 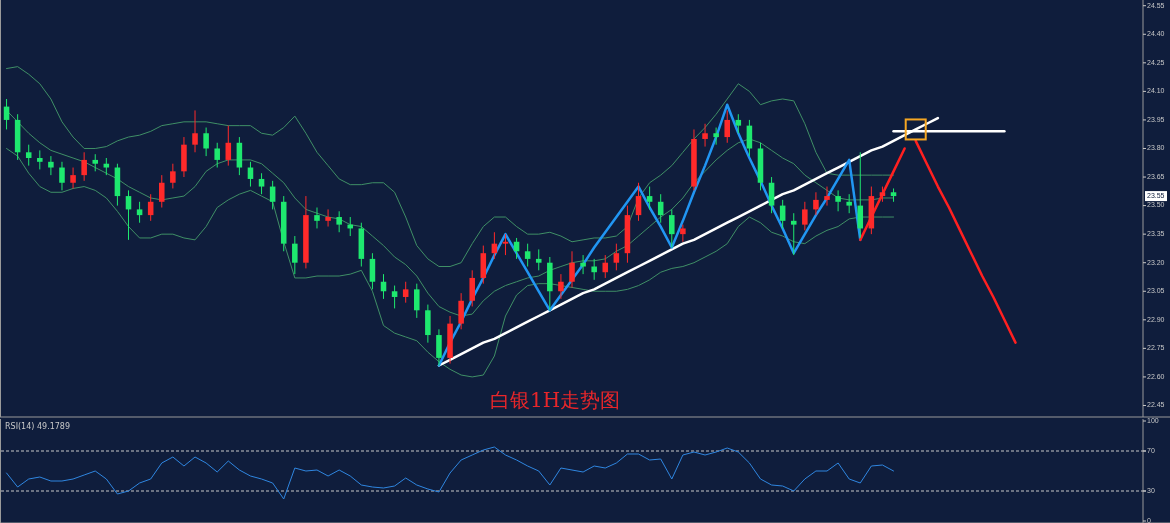 What do you see at coordinates (555, 400) in the screenshot?
I see `text: 白银1H走势图` at bounding box center [555, 400].